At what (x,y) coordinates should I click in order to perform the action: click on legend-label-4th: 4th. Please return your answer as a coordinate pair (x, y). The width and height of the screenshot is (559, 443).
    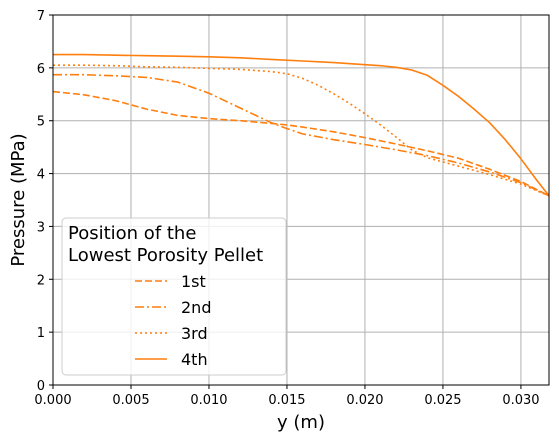
    Looking at the image, I should click on (194, 359).